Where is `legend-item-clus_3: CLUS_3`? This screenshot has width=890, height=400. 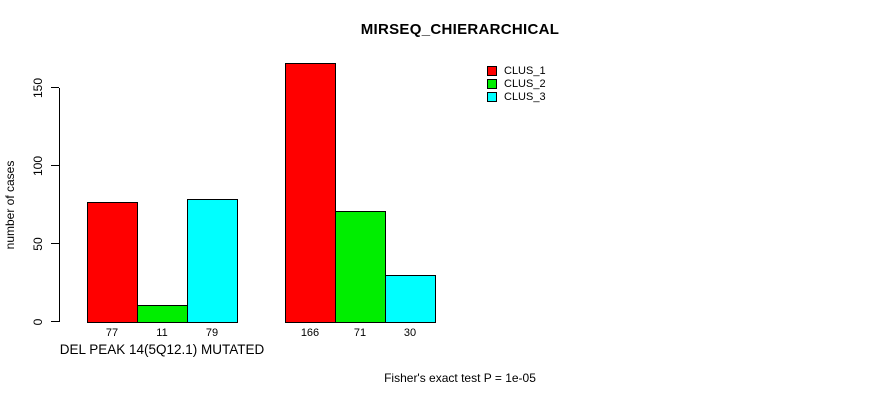
legend-item-clus_3: CLUS_3 is located at coordinates (516, 97).